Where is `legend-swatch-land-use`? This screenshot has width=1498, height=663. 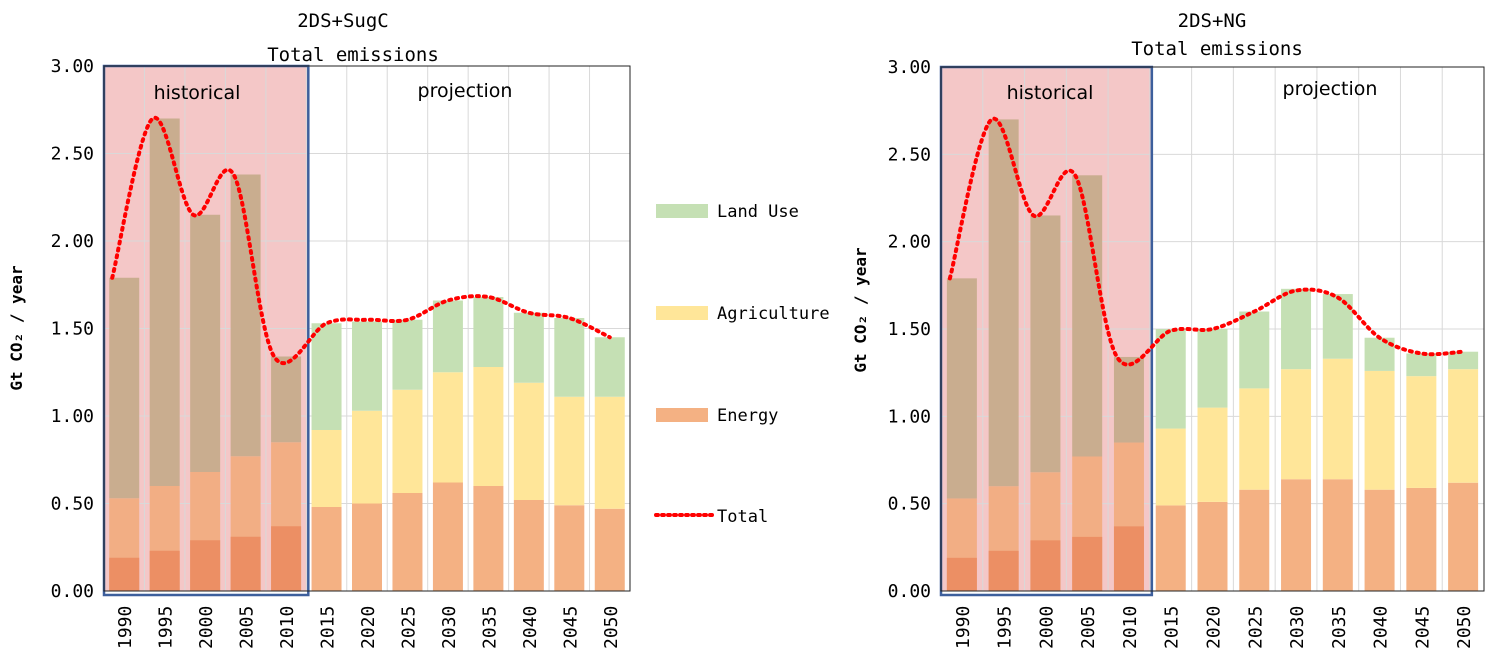 legend-swatch-land-use is located at coordinates (682, 211).